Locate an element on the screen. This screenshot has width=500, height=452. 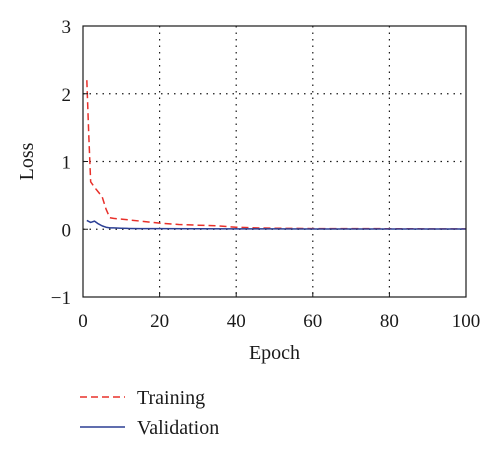
legend-label-validation: Validation is located at coordinates (178, 428).